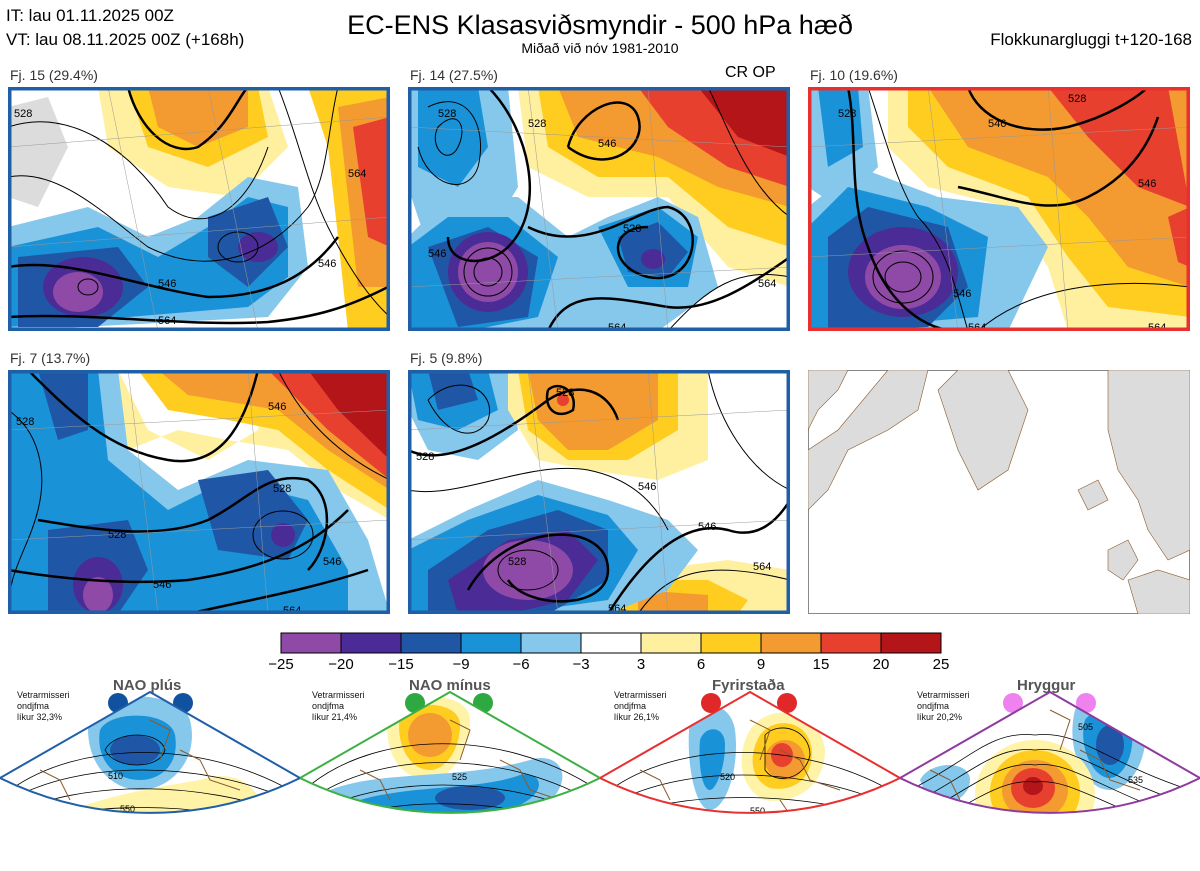 The height and width of the screenshot is (871, 1200). I want to click on colorbar-tick: −15, so click(401, 664).